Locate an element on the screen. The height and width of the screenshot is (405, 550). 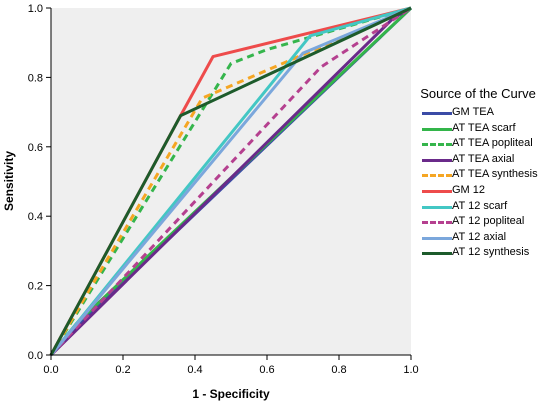
y-tick-label-3: 0.6 is located at coordinates (35, 148).